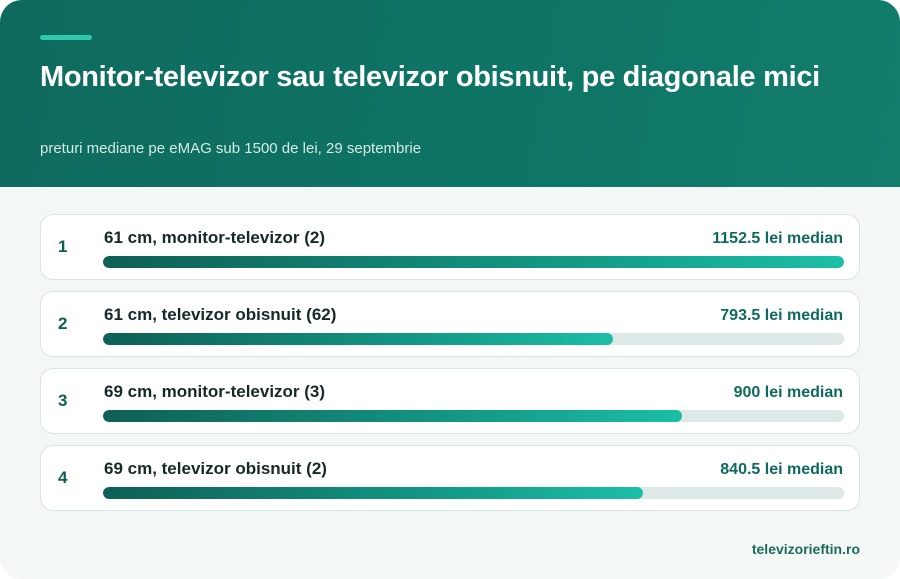 The image size is (900, 579). What do you see at coordinates (63, 323) in the screenshot?
I see `rank-number: 2` at bounding box center [63, 323].